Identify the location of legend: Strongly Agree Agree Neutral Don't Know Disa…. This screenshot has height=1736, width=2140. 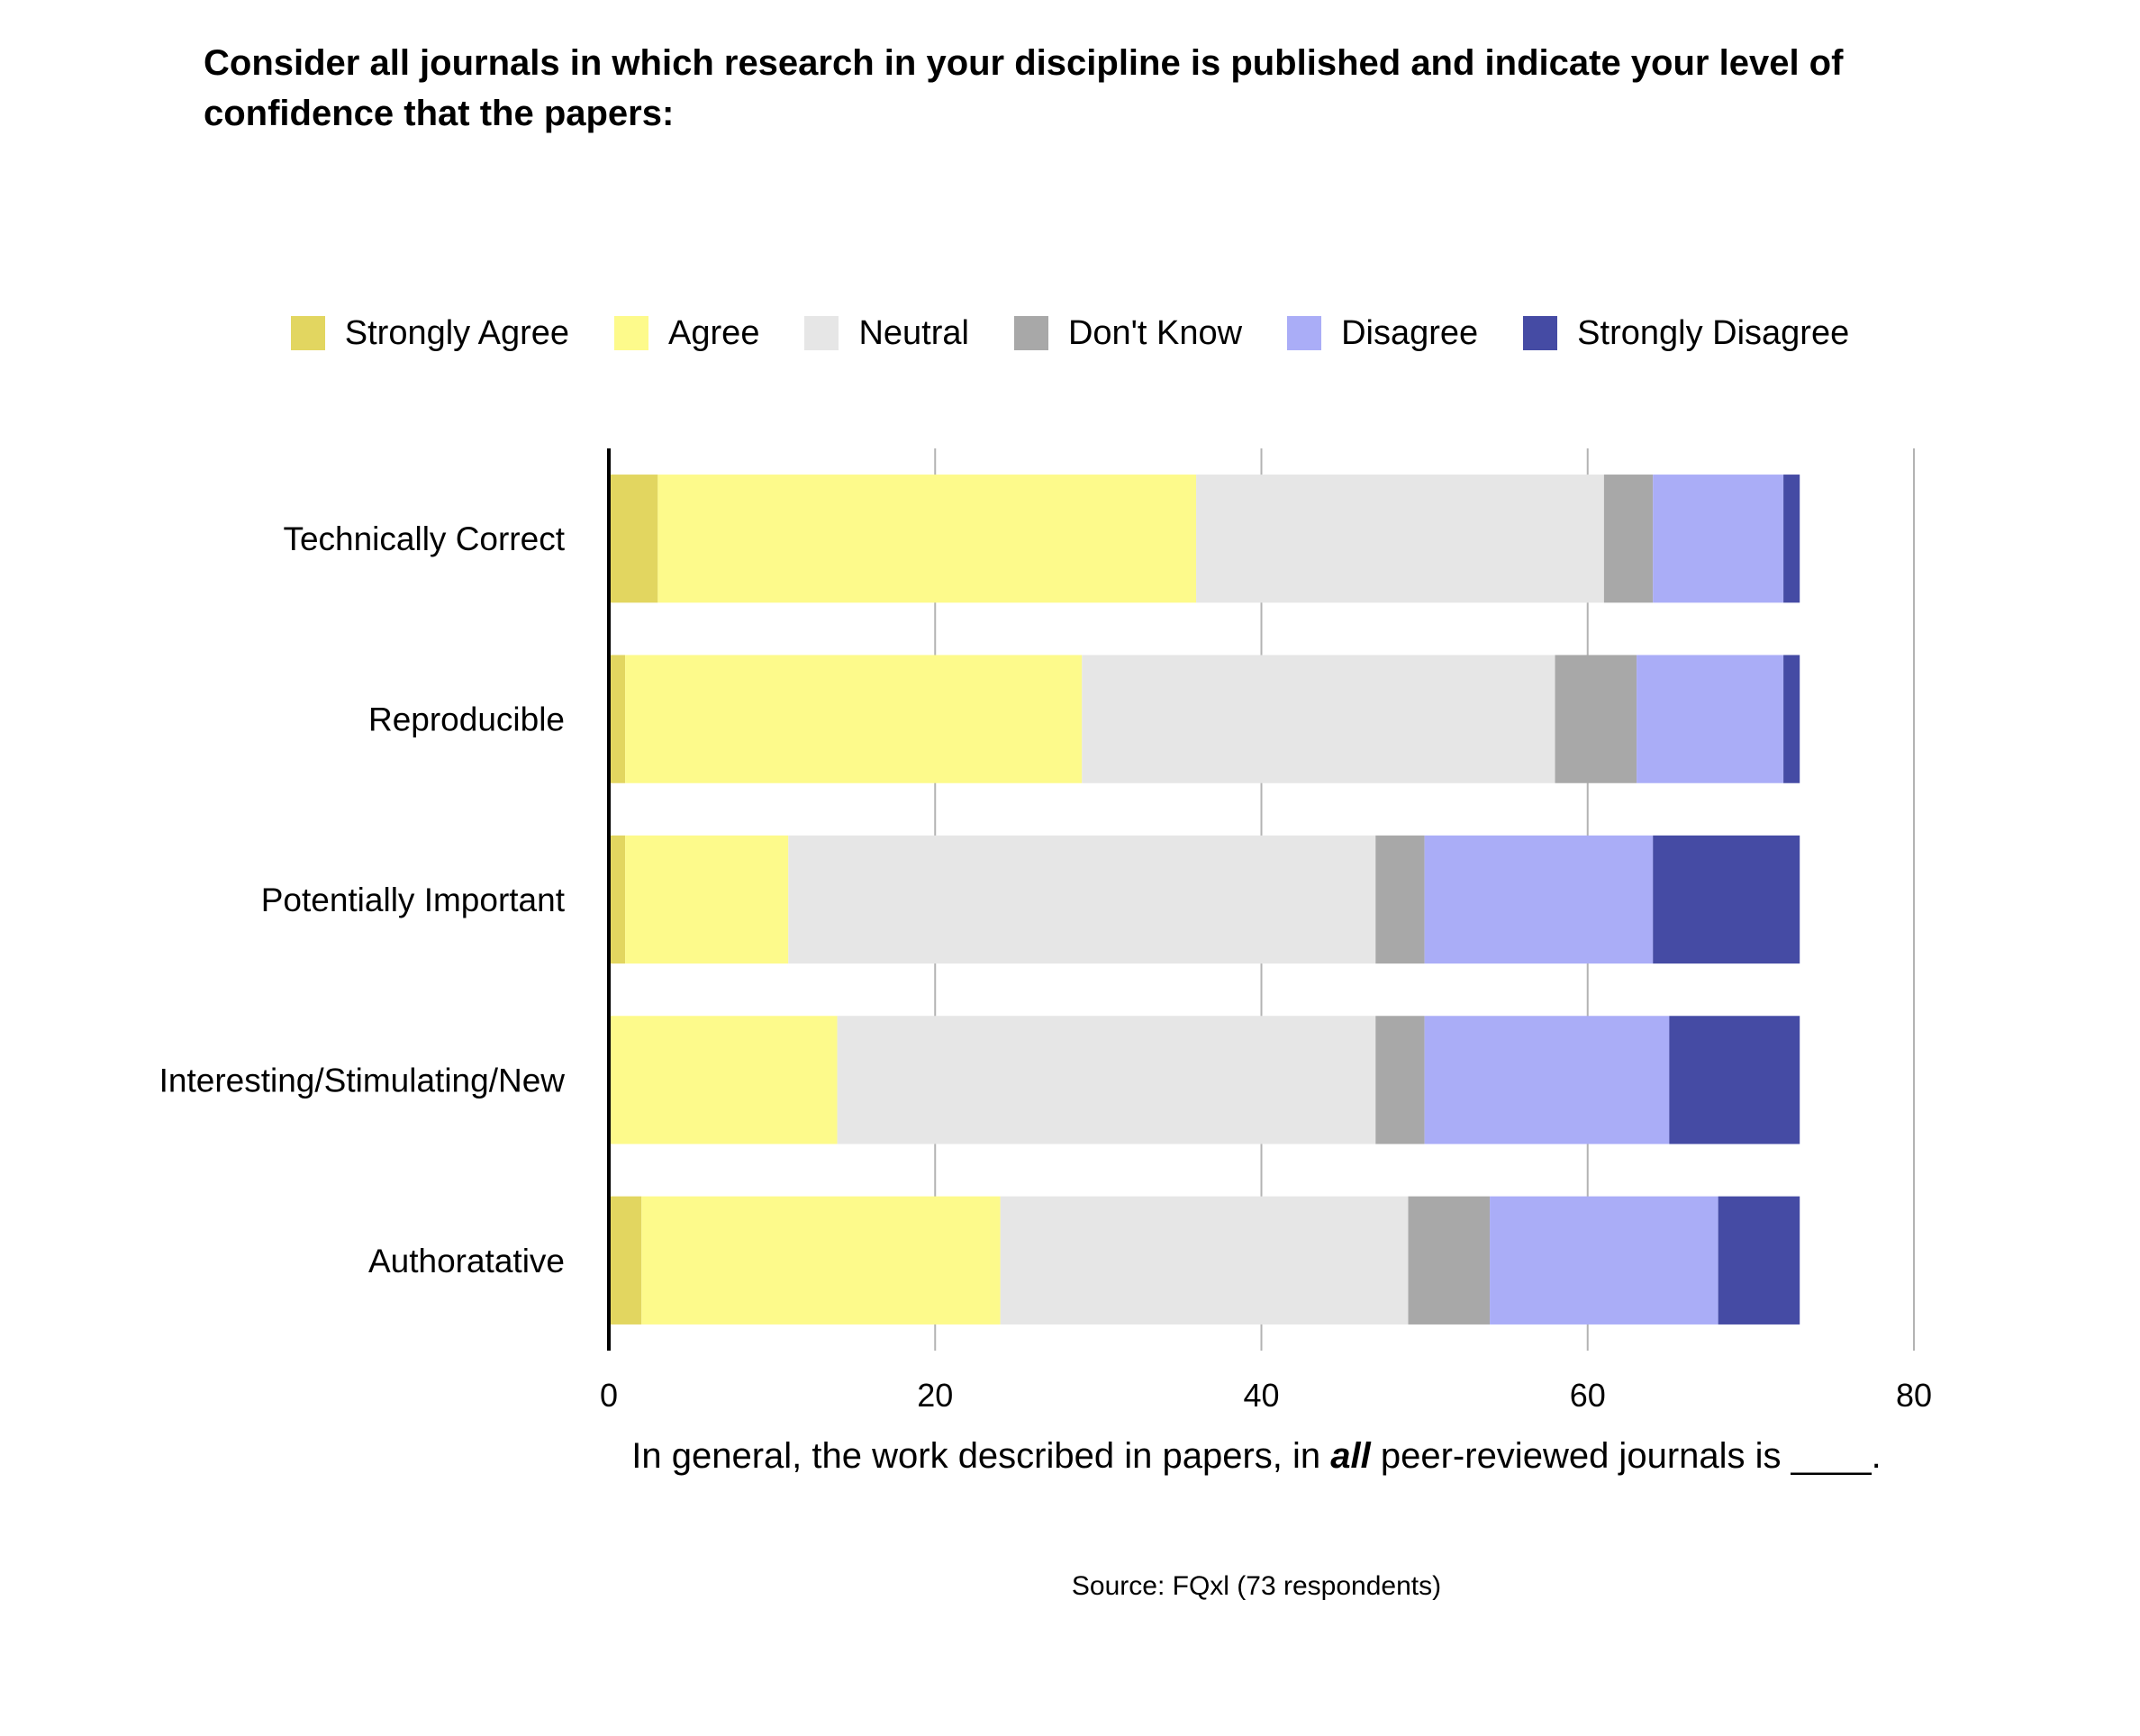
(1070, 333).